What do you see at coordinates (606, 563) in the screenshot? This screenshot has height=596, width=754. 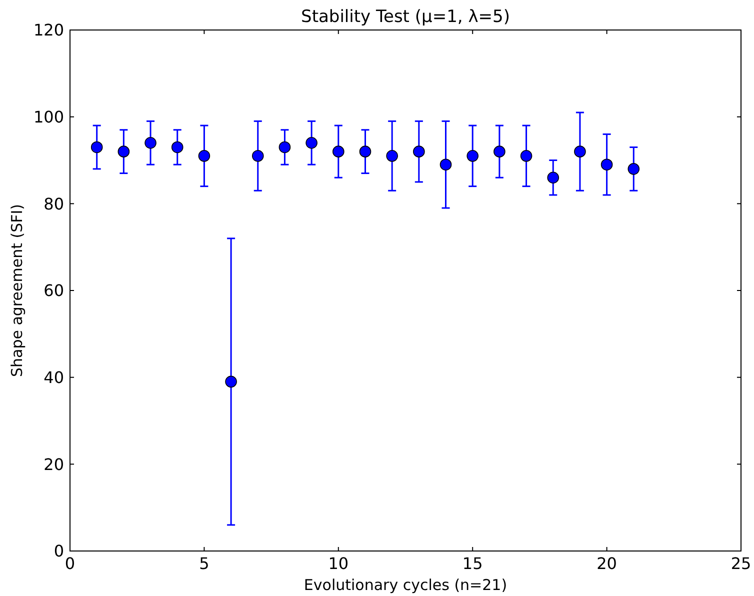 I see `x-tick-label: 20` at bounding box center [606, 563].